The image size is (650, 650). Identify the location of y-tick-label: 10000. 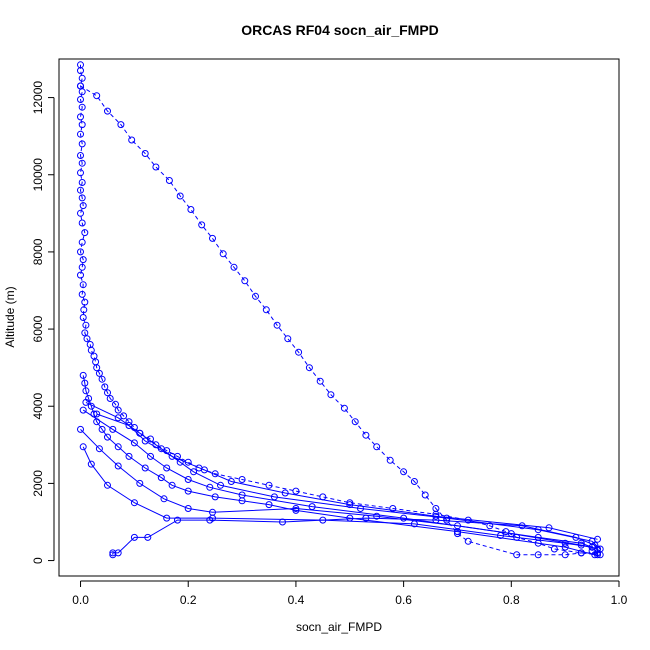
(38, 175).